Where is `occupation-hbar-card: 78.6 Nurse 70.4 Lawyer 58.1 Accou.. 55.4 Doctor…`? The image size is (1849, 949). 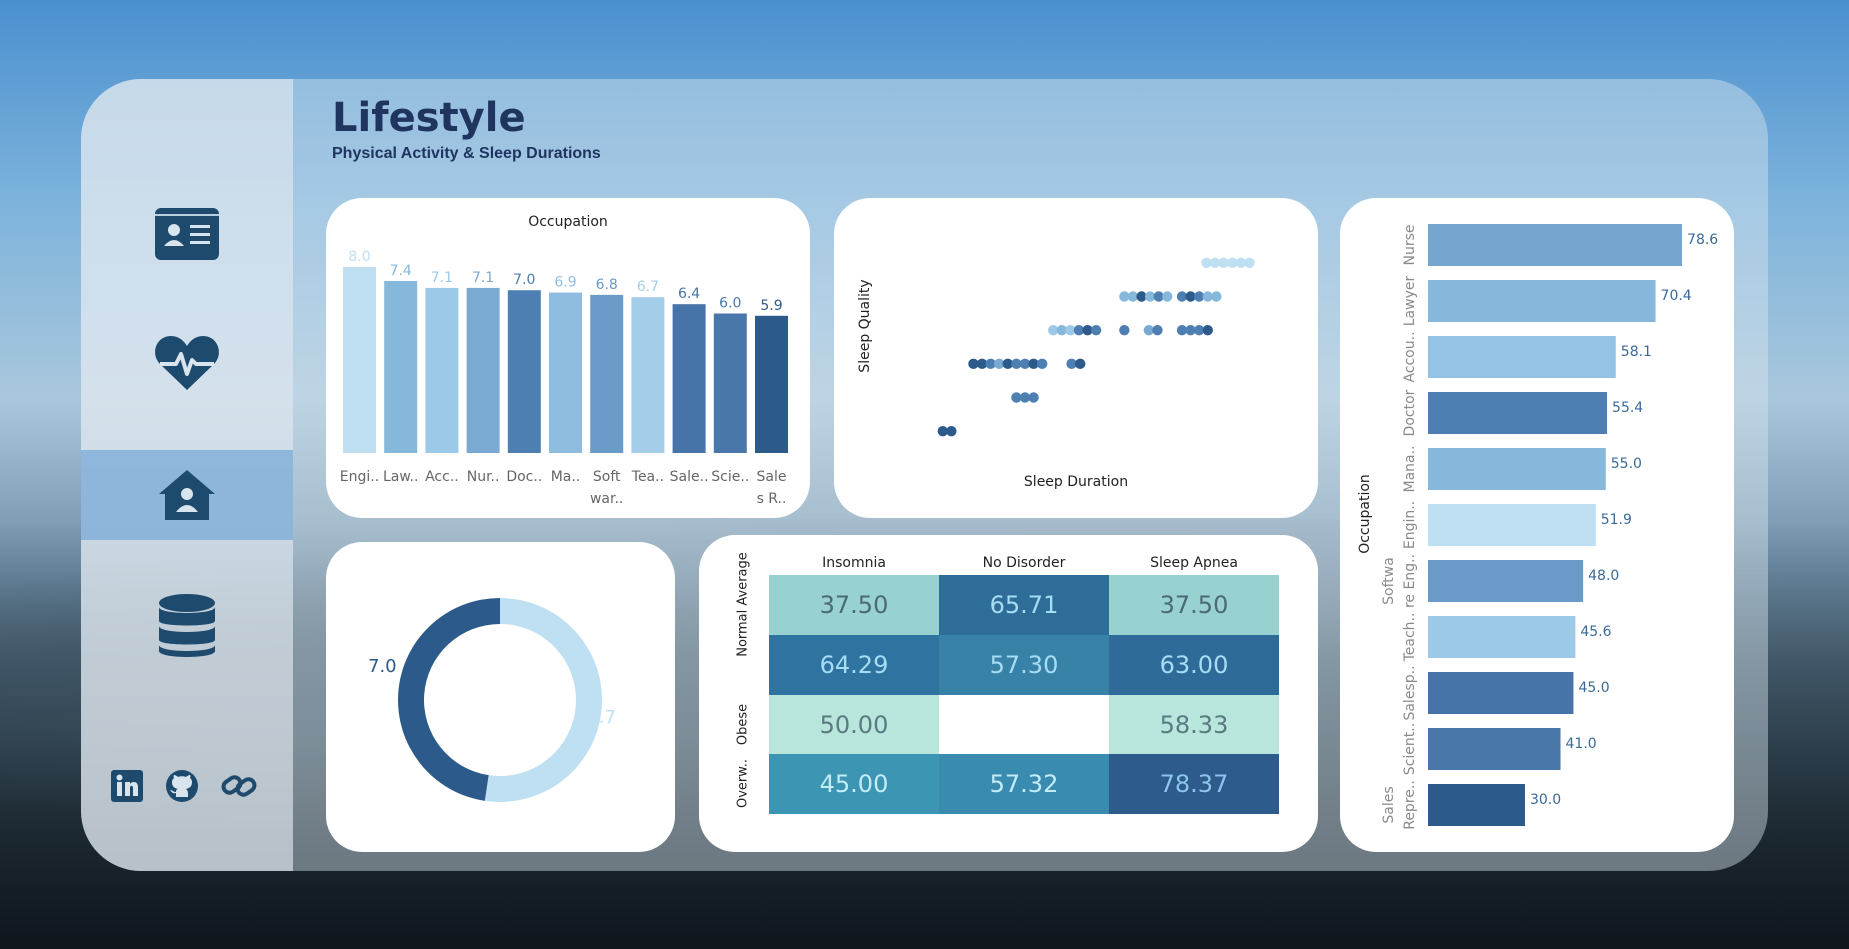 occupation-hbar-card: 78.6 Nurse 70.4 Lawyer 58.1 Accou.. 55.4 Doctor… is located at coordinates (1537, 525).